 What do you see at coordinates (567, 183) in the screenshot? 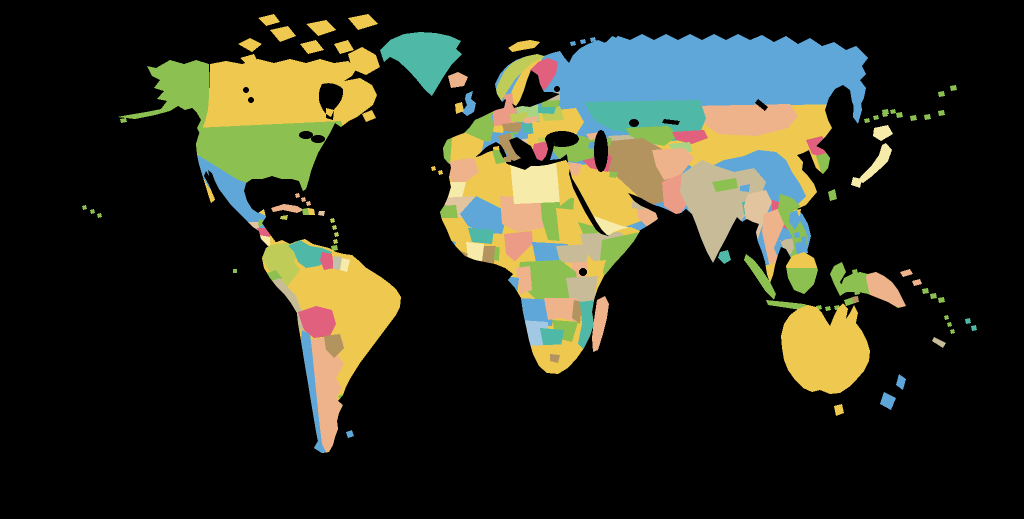
I see `country-egypt` at bounding box center [567, 183].